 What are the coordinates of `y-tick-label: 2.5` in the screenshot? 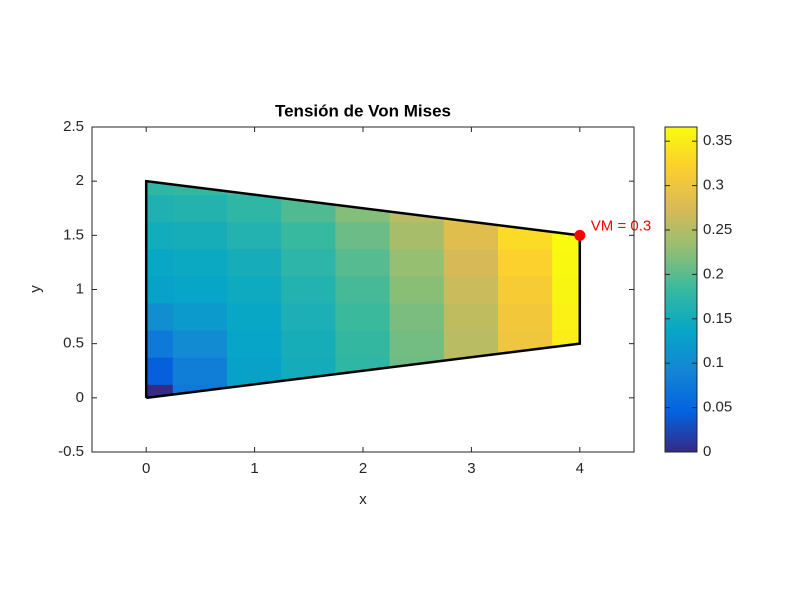 It's located at (73, 126).